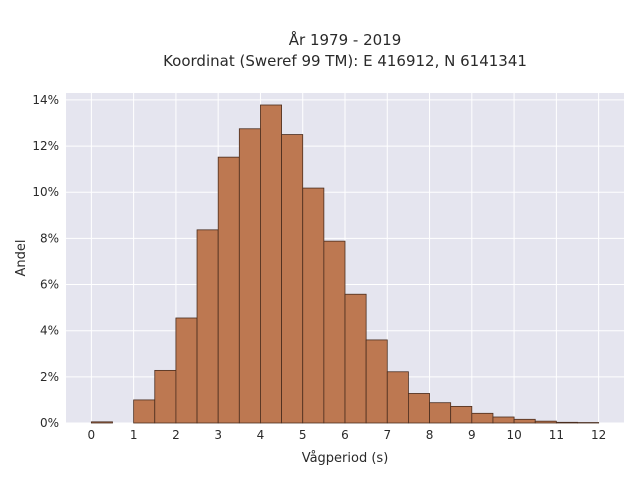 This screenshot has height=484, width=640. I want to click on y-tick-label: 8%, so click(49, 238).